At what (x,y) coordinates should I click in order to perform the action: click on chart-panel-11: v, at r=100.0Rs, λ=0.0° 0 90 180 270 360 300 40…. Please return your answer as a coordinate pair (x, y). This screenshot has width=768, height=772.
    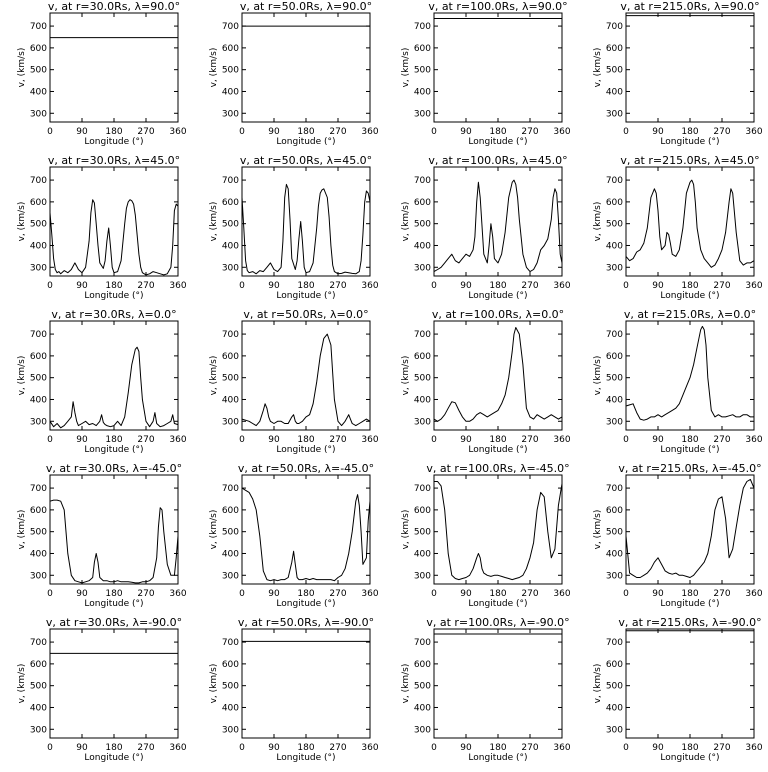
    Looking at the image, I should click on (486, 381).